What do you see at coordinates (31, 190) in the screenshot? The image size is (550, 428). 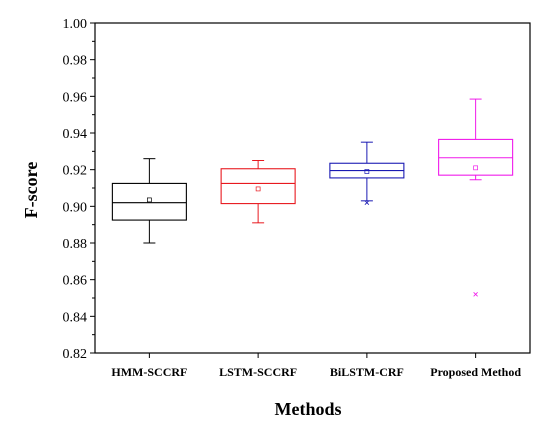 I see `y-axis-title: F-score` at bounding box center [31, 190].